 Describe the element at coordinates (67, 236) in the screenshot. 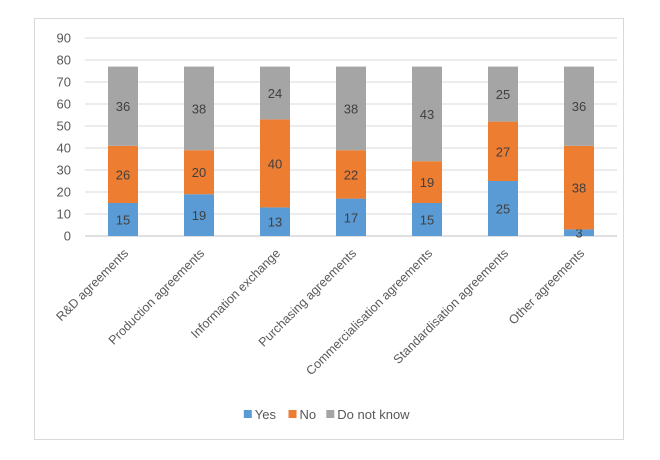

I see `y-tick-label: 0` at that location.